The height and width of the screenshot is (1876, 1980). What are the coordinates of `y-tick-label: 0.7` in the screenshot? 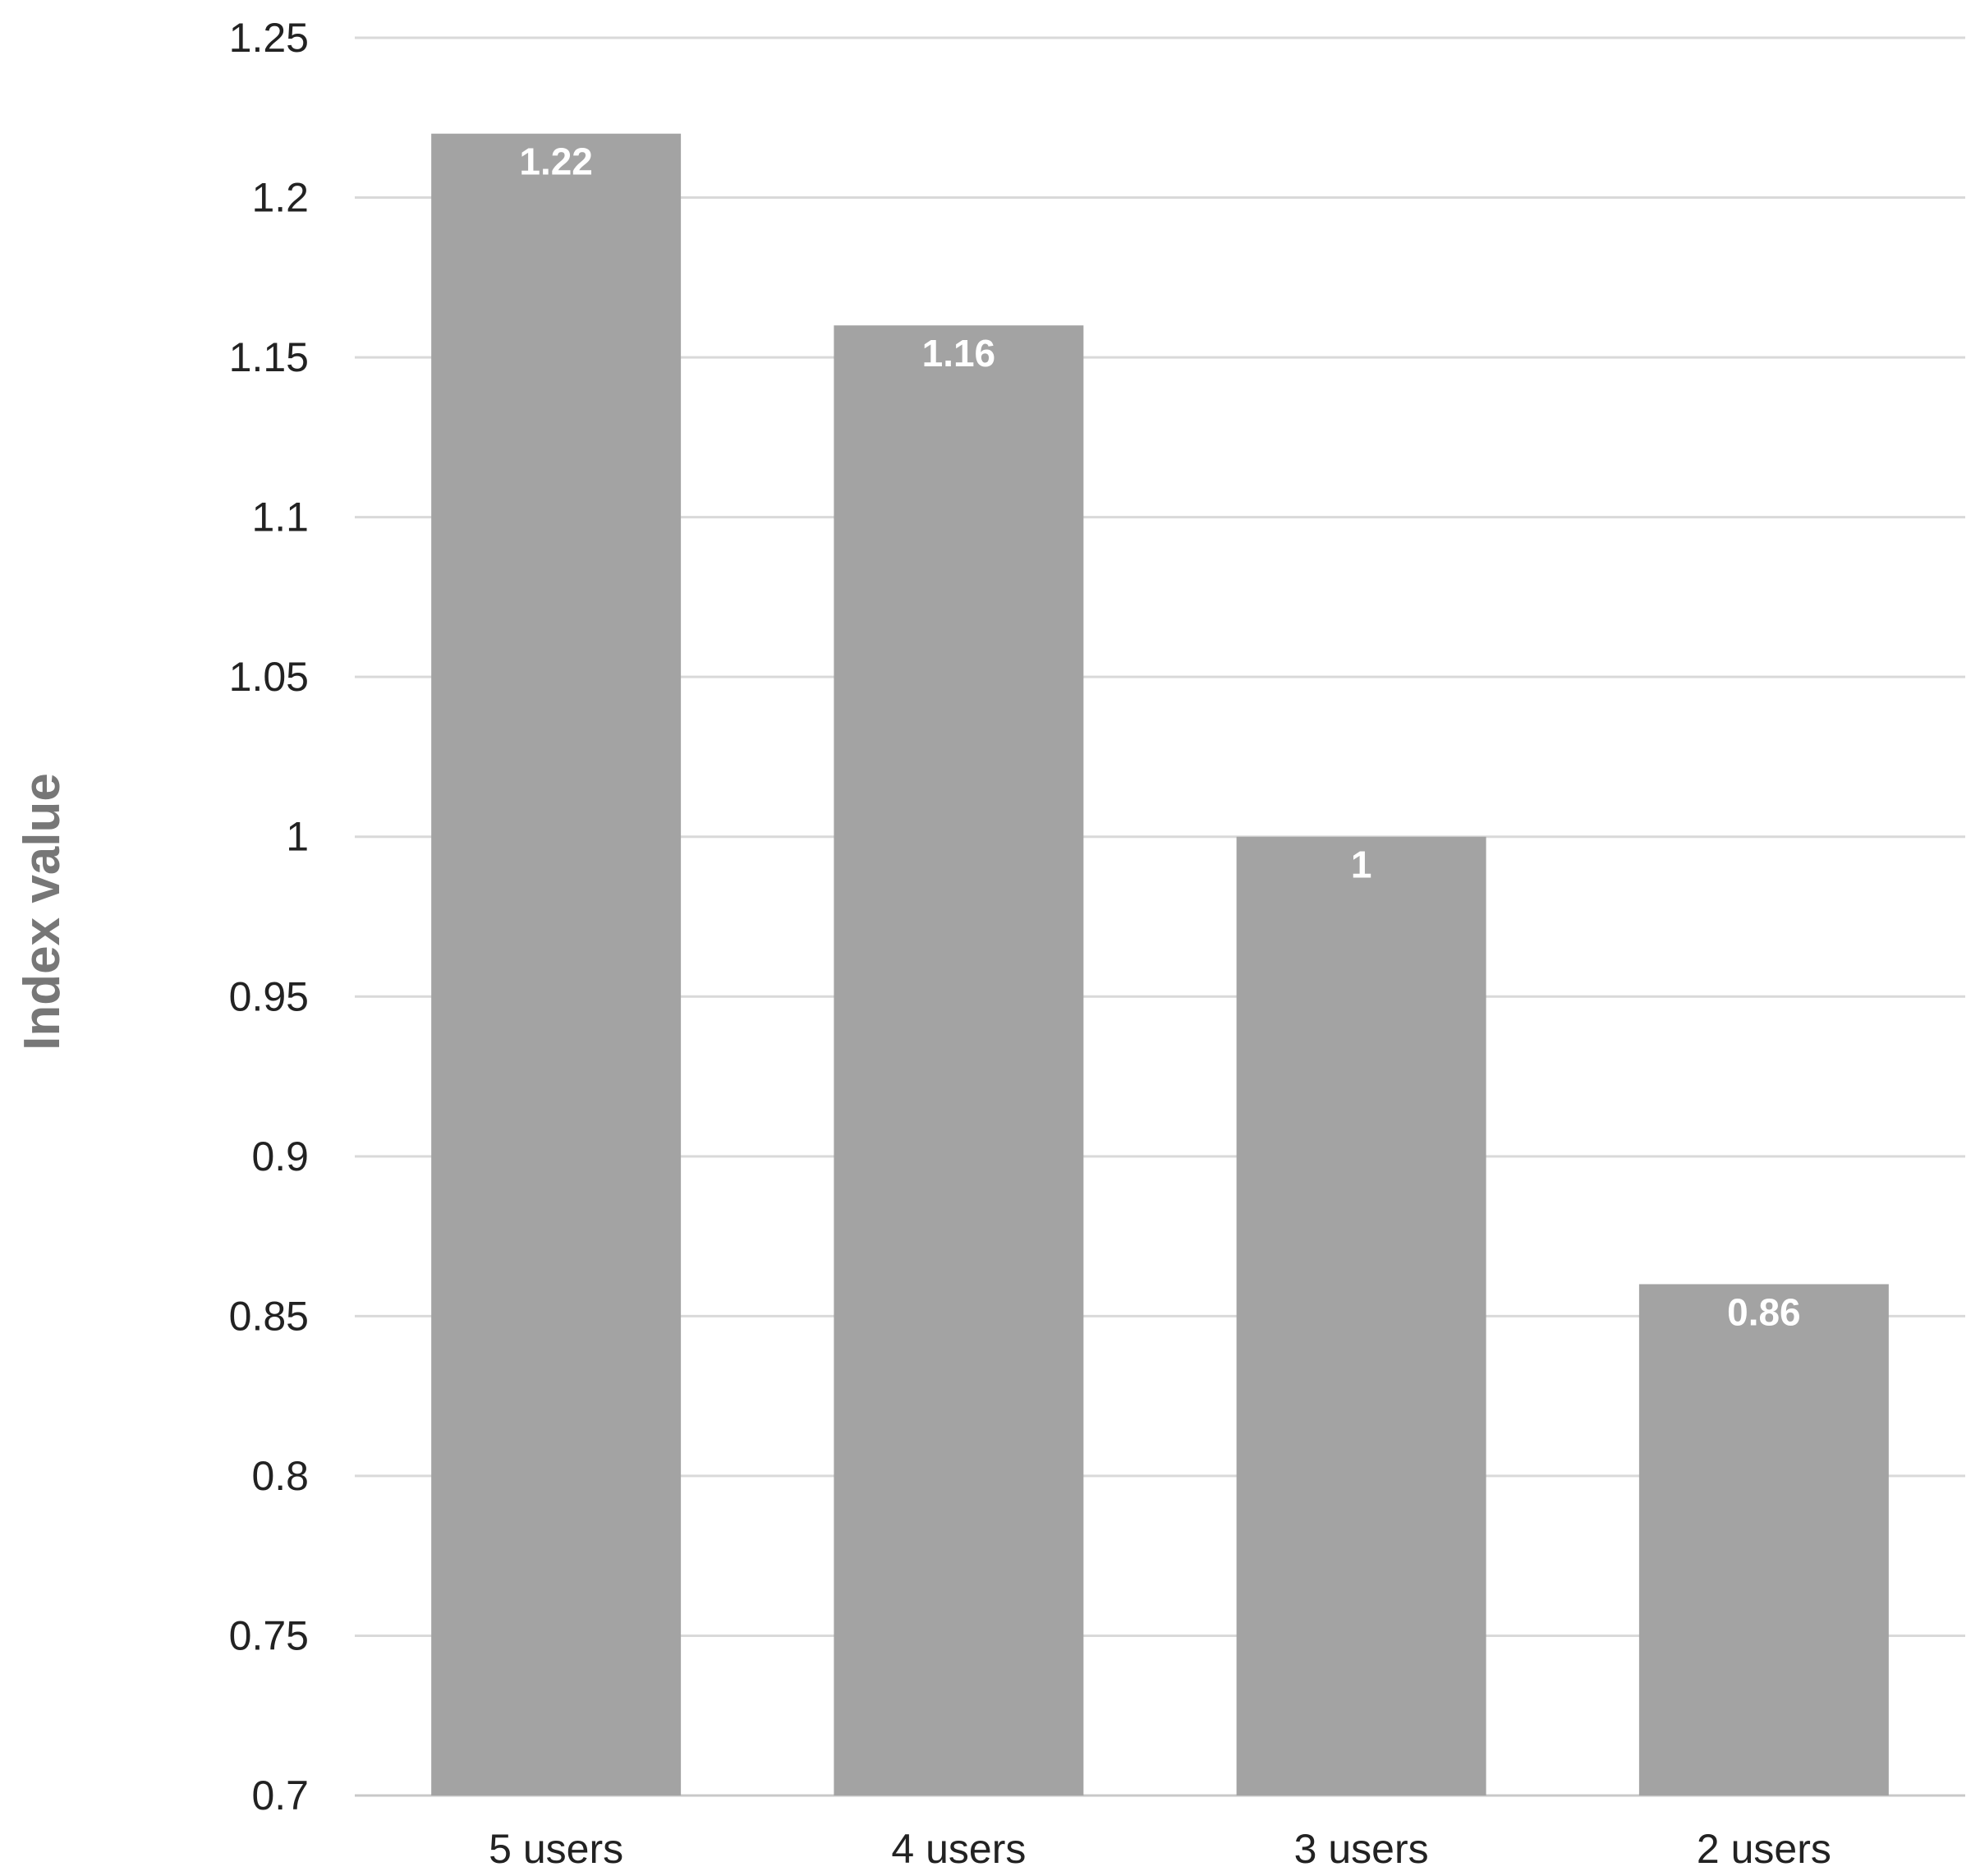 It's located at (280, 1796).